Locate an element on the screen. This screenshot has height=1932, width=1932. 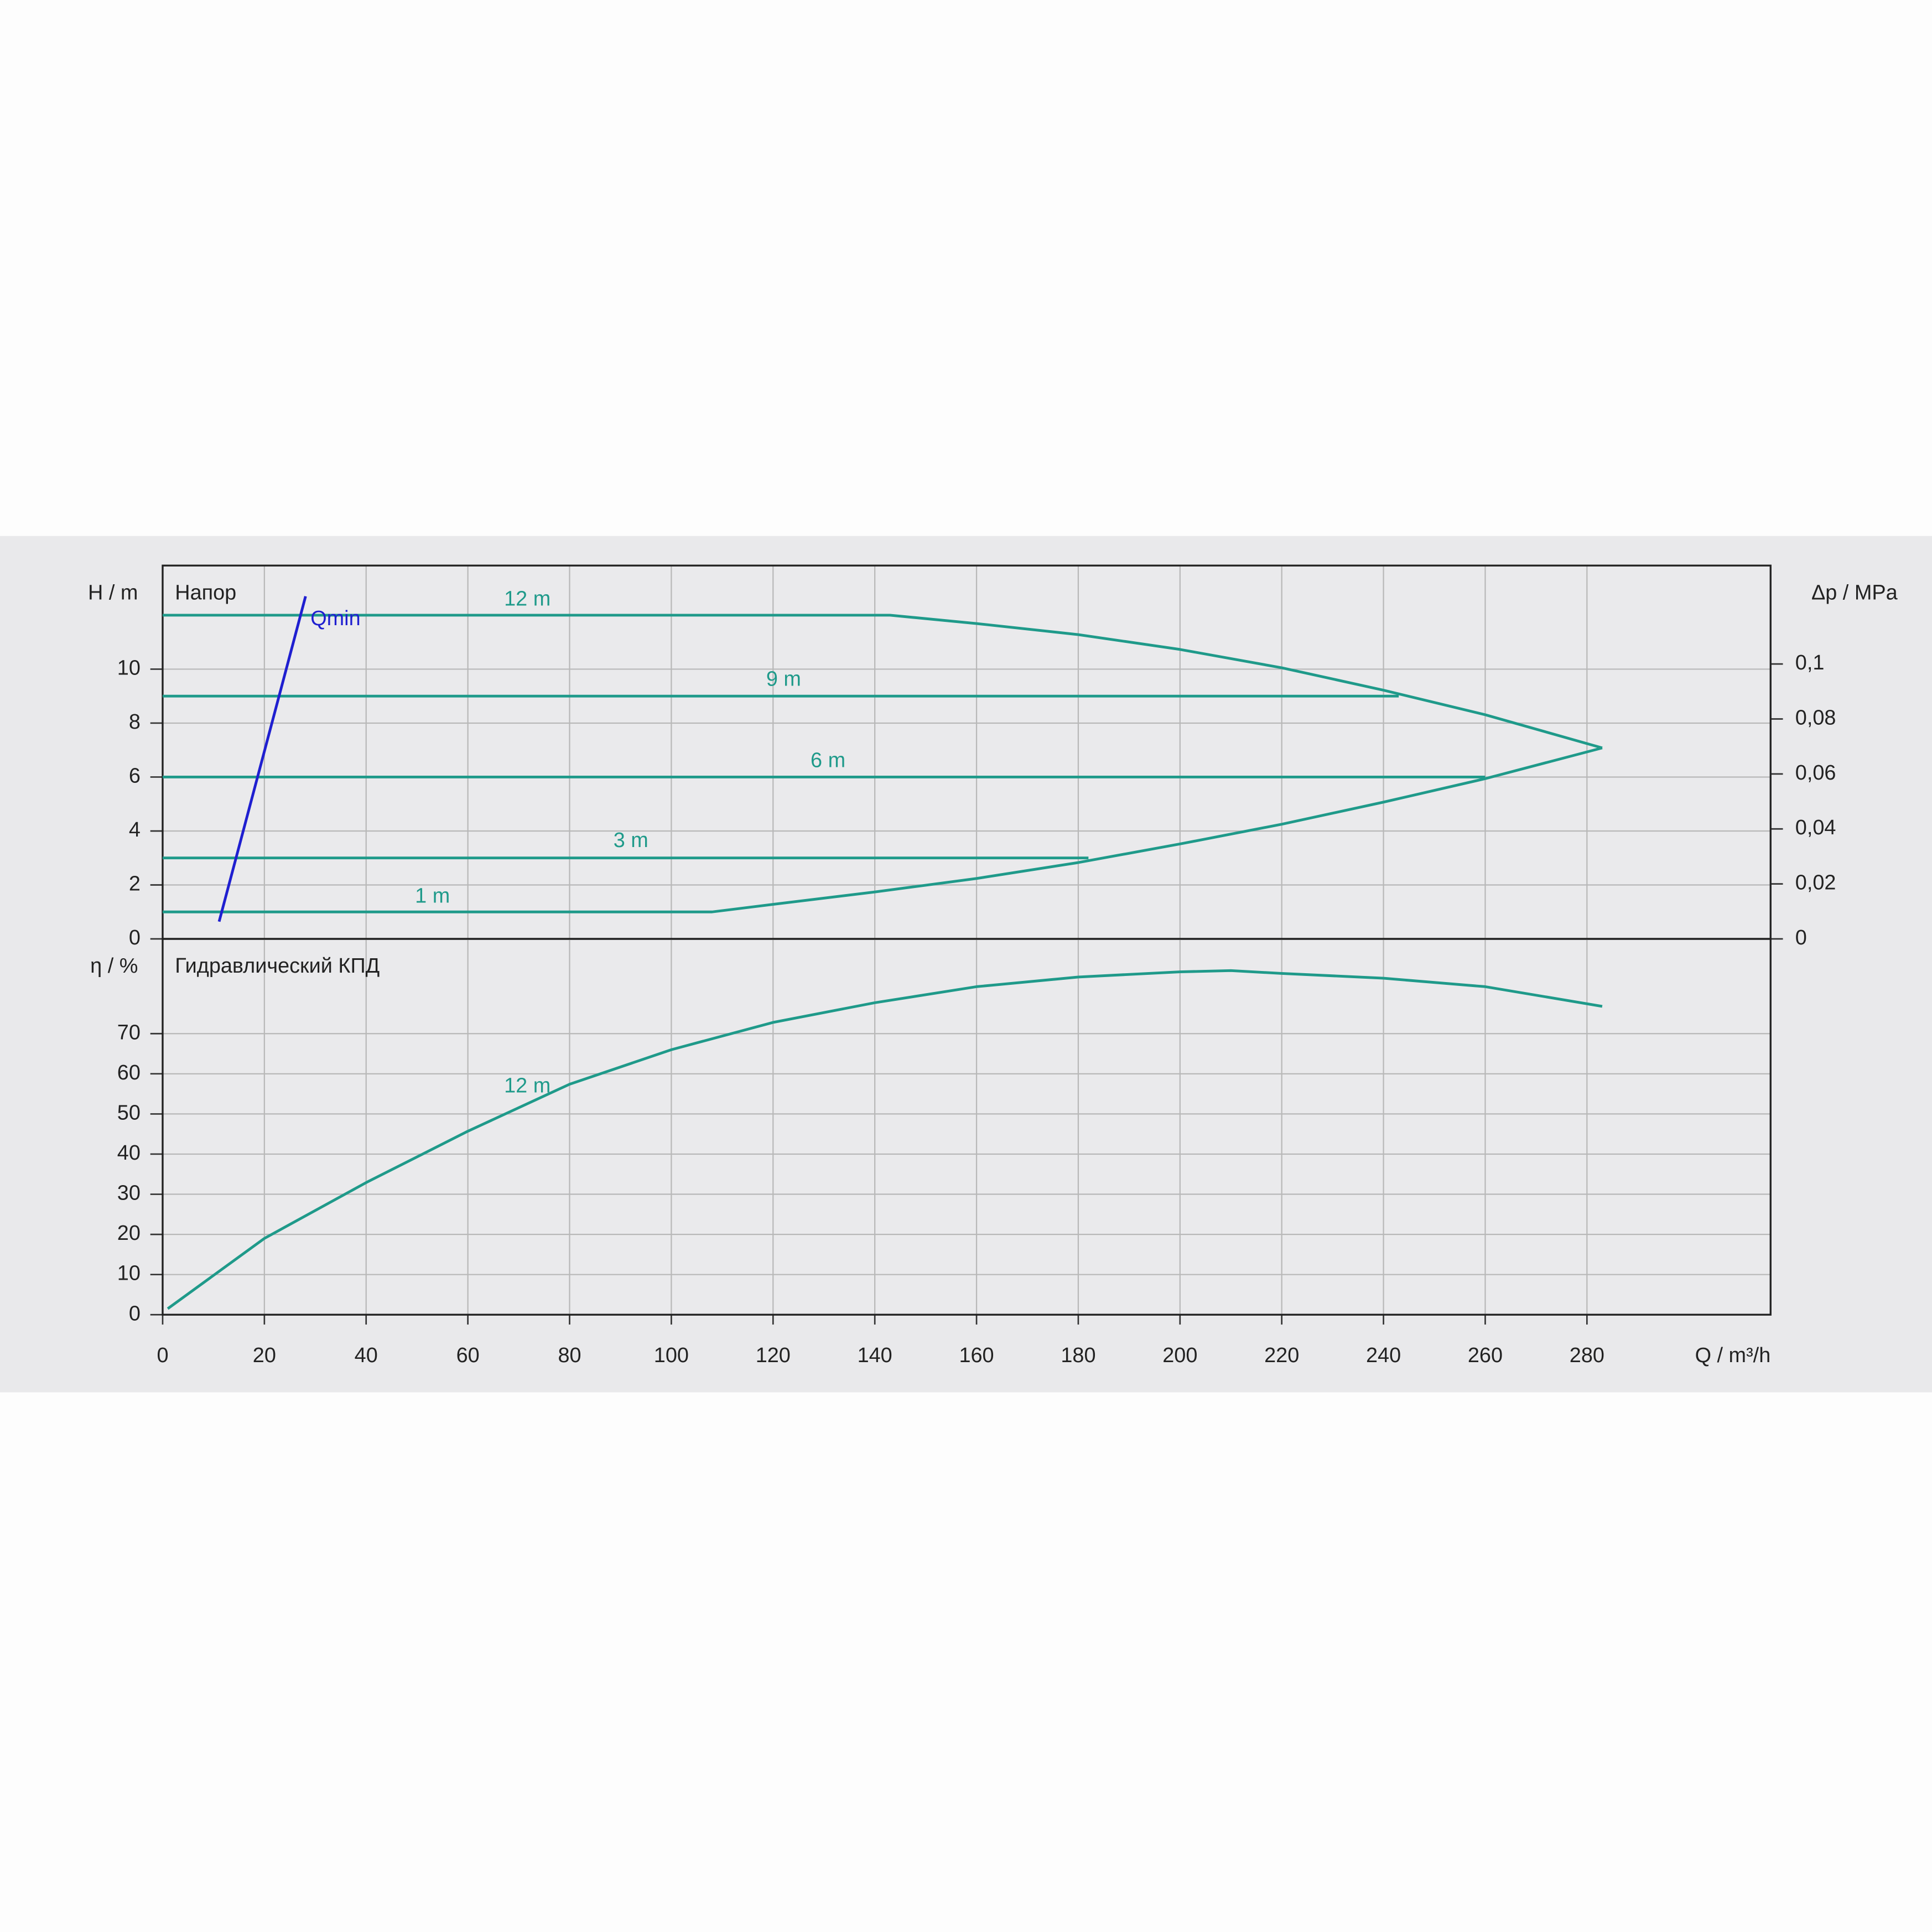
panel-title: Гидравлический КПД is located at coordinates (277, 966).